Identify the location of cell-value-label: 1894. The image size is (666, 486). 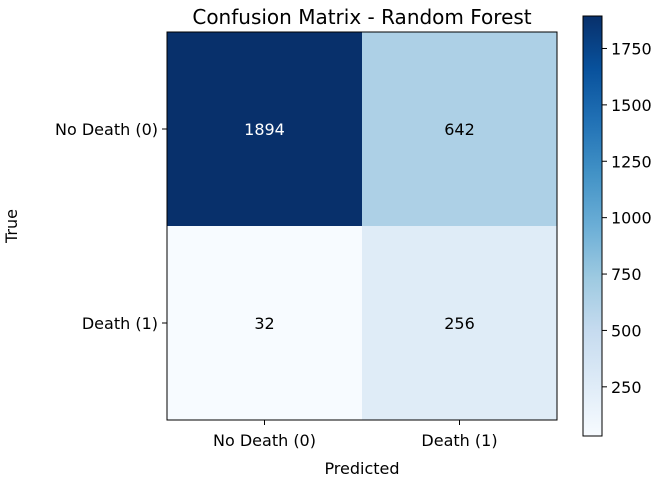
(264, 129).